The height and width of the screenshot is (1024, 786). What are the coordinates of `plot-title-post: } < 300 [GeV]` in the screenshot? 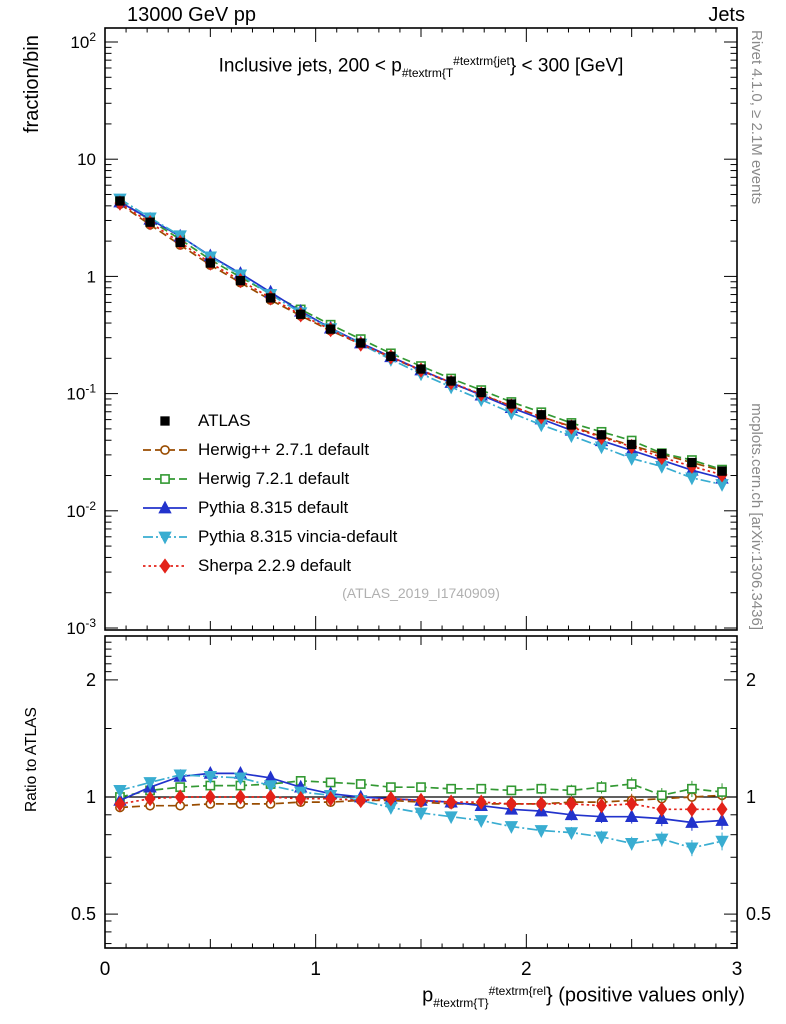 It's located at (566, 66).